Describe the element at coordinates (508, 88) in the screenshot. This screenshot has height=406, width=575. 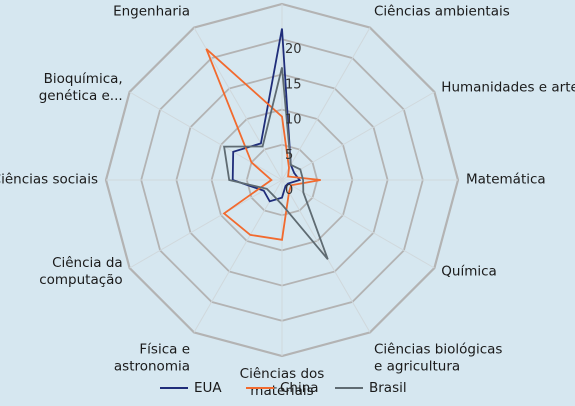
I see `axis-label: Humanidades e artes` at that location.